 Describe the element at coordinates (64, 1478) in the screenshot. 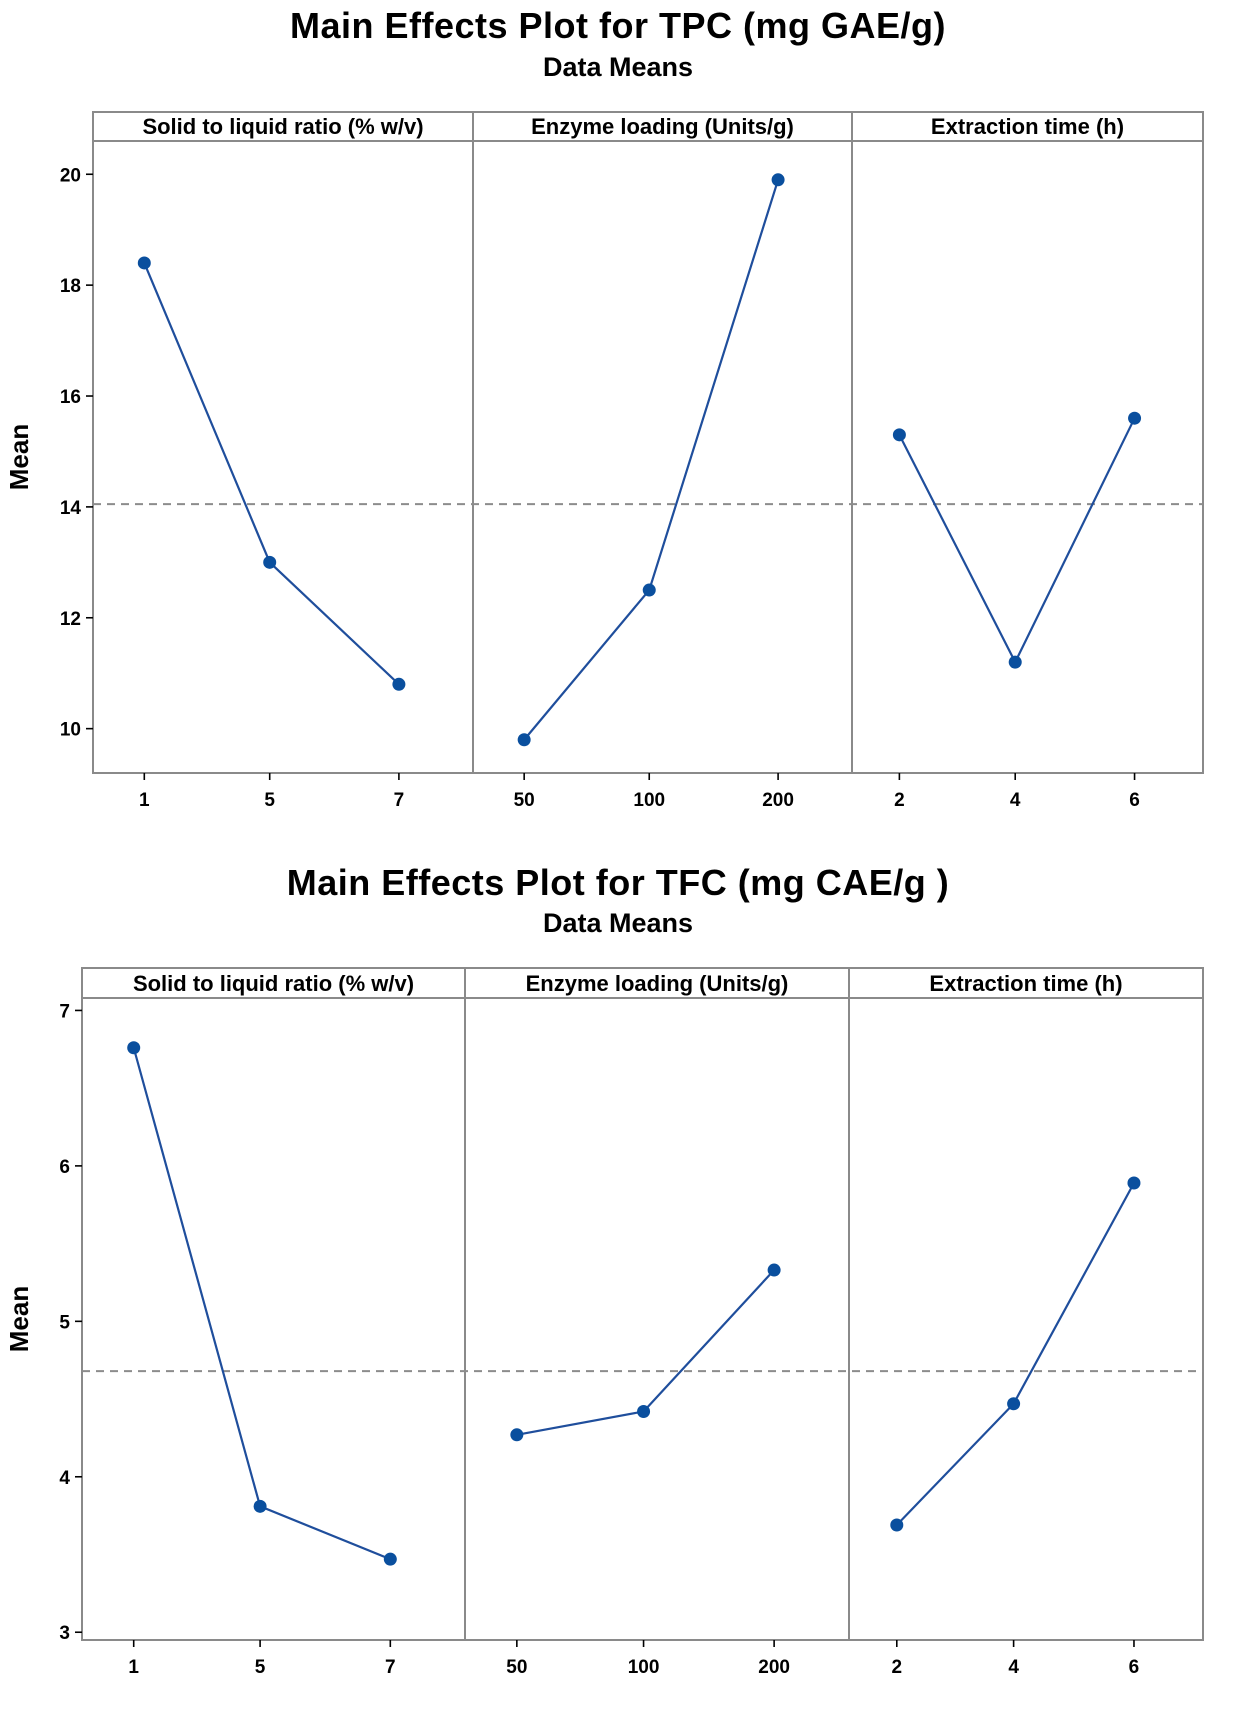

I see `y-tick-label: 4` at that location.